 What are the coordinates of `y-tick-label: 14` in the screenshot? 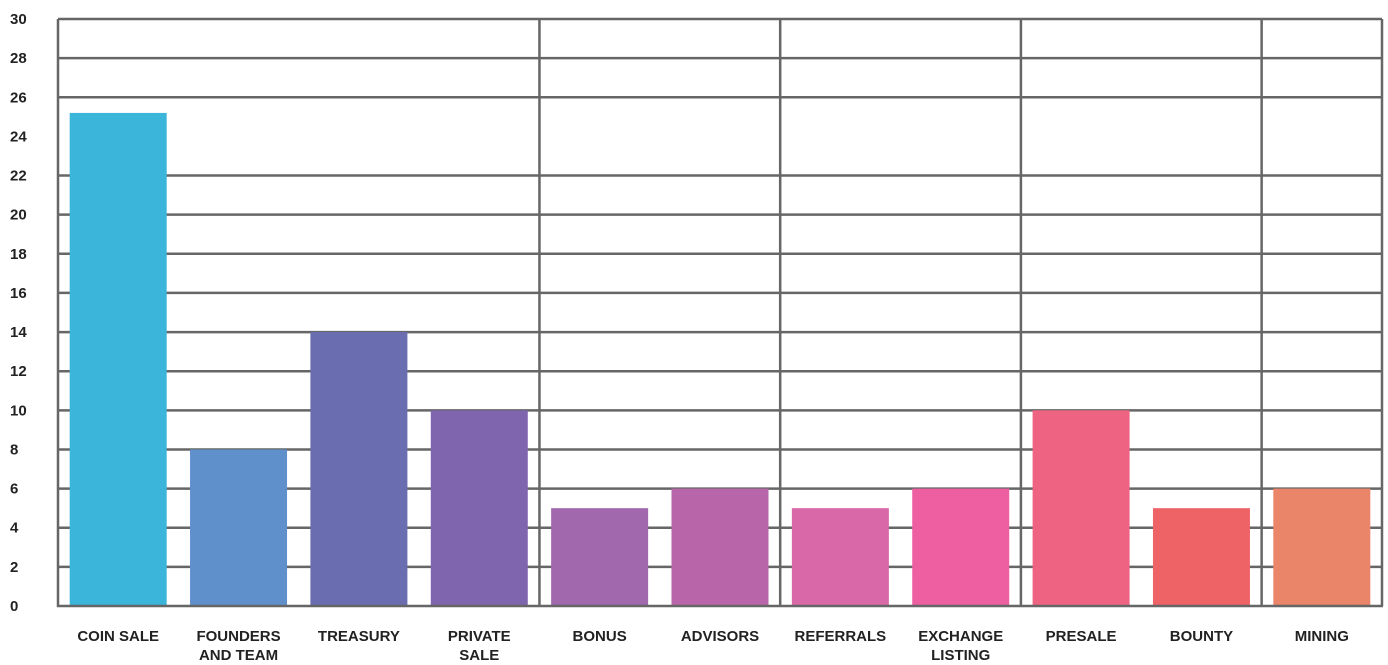 It's located at (18, 332).